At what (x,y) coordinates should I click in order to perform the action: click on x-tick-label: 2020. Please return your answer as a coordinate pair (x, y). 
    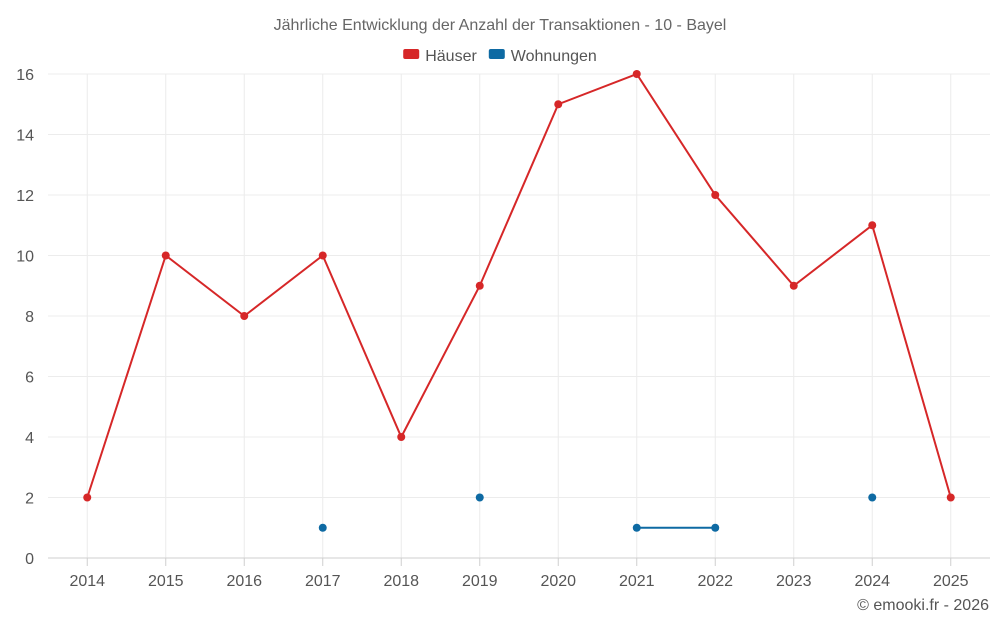
    Looking at the image, I should click on (558, 581).